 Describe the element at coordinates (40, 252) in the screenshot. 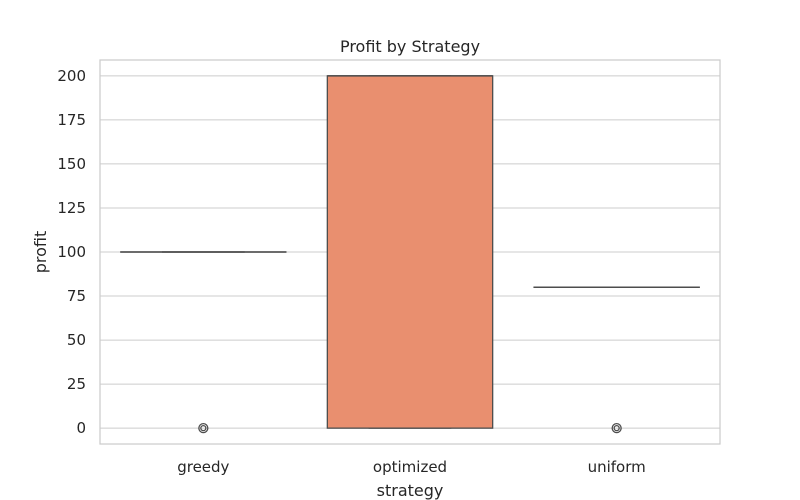

I see `y-axis-label: profit` at that location.